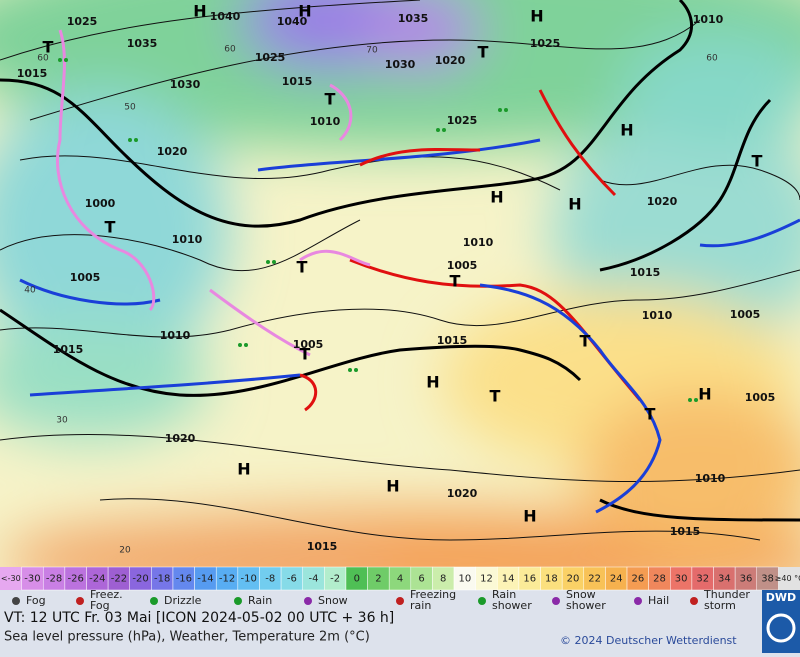 The height and width of the screenshot is (657, 800). What do you see at coordinates (573, 579) in the screenshot?
I see `scale-label: 20` at bounding box center [573, 579].